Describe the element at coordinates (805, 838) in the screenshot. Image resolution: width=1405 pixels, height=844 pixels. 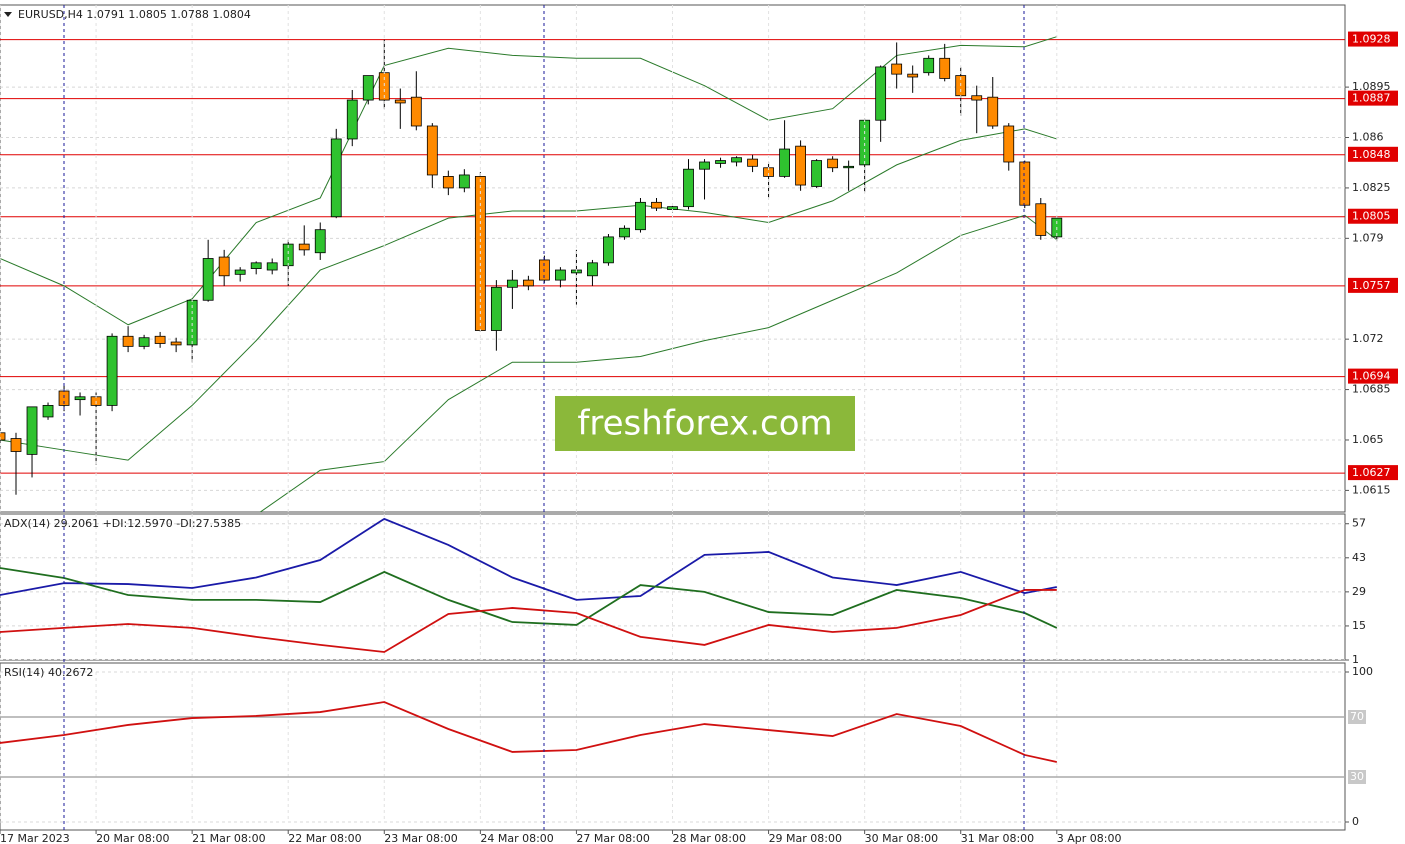
I see `x-tick-label: 29 Mar 08:00` at that location.